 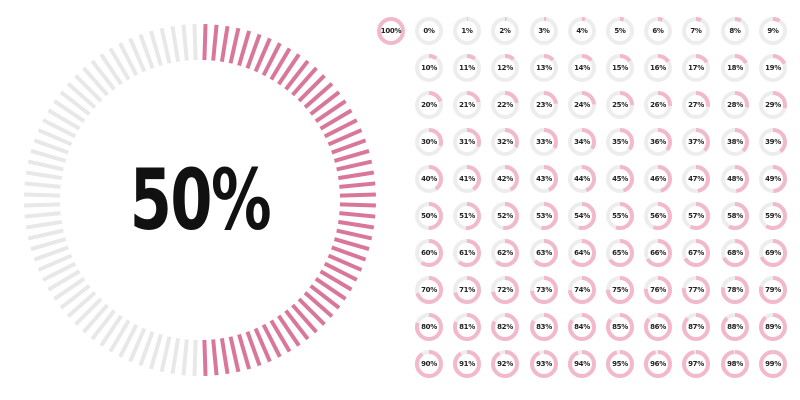 I want to click on progress-indicator-label: 54%, so click(x=582, y=216).